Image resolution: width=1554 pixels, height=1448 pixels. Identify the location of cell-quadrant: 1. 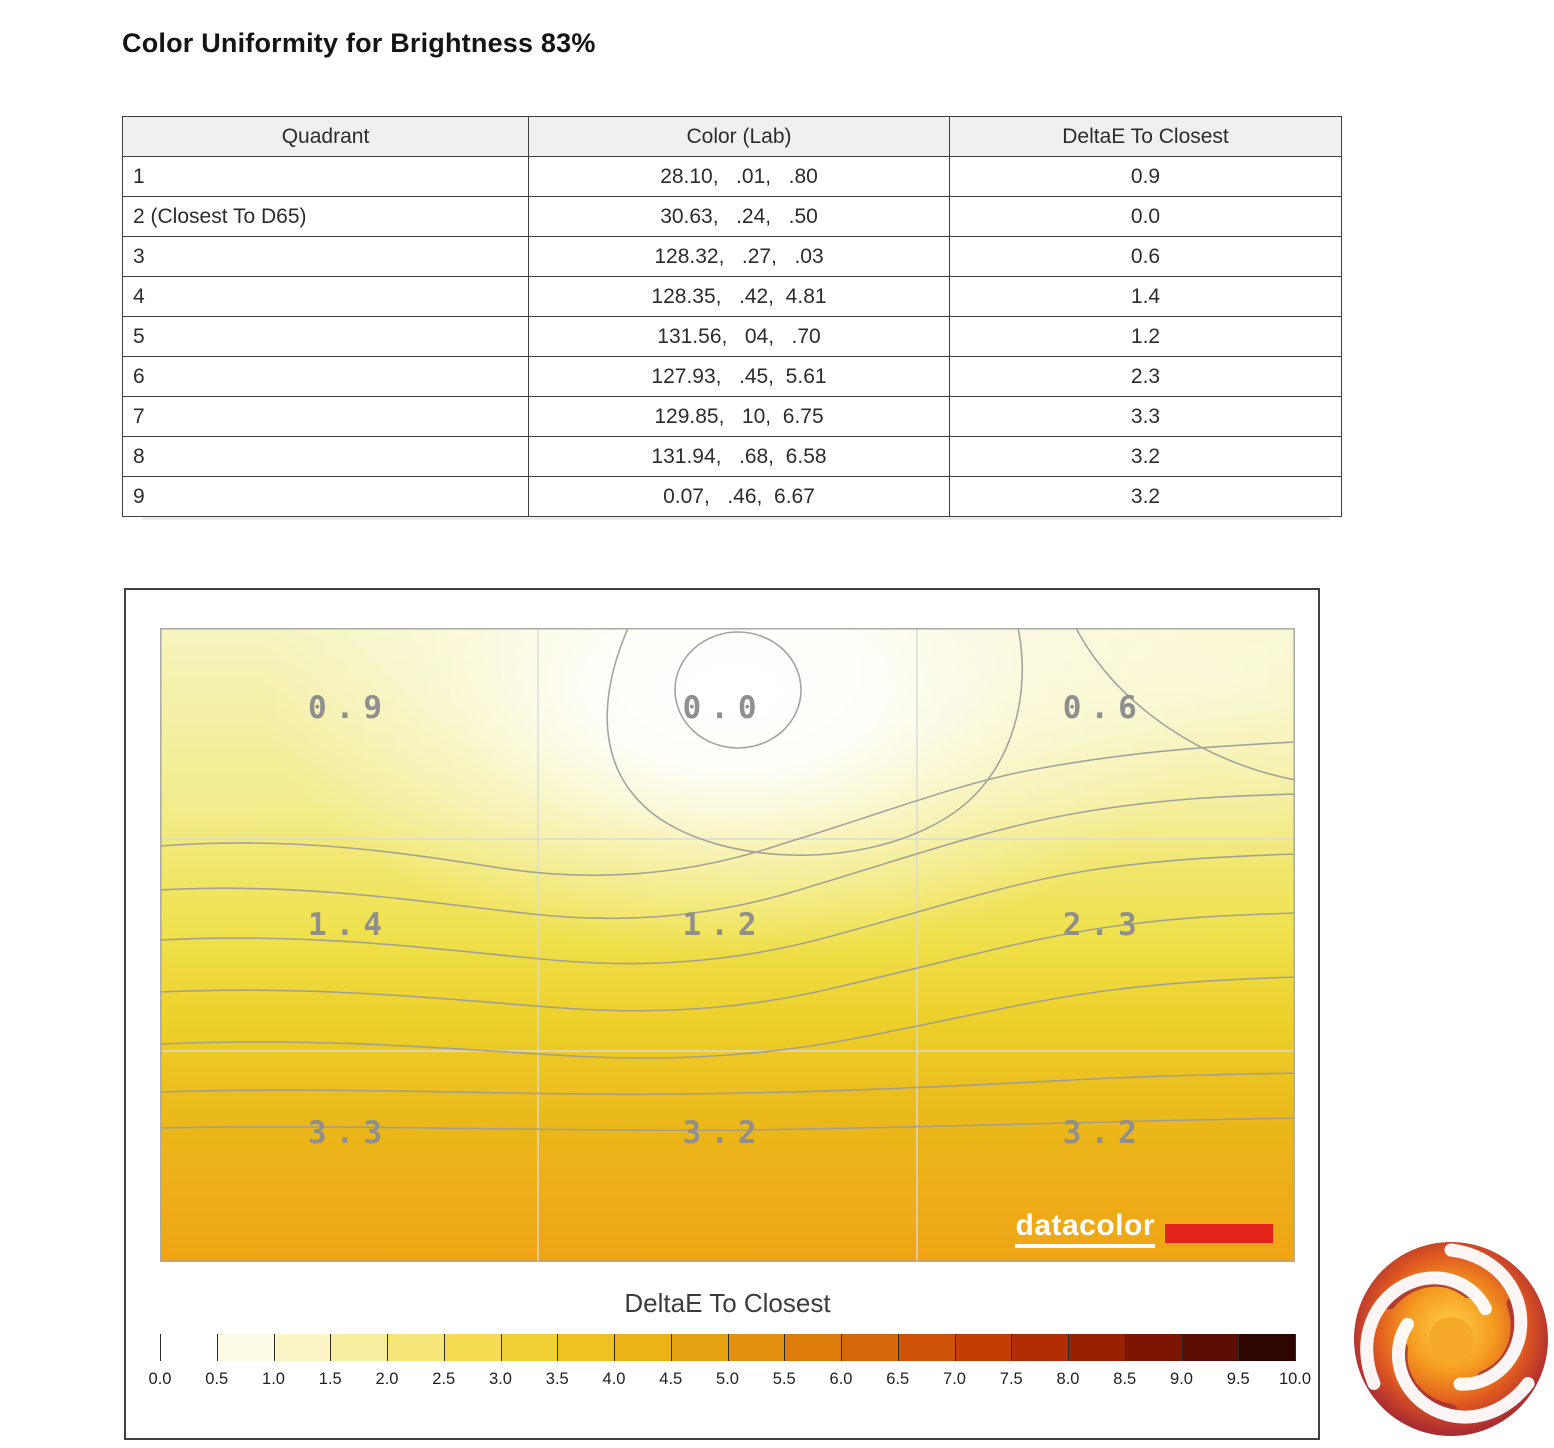
(325, 176).